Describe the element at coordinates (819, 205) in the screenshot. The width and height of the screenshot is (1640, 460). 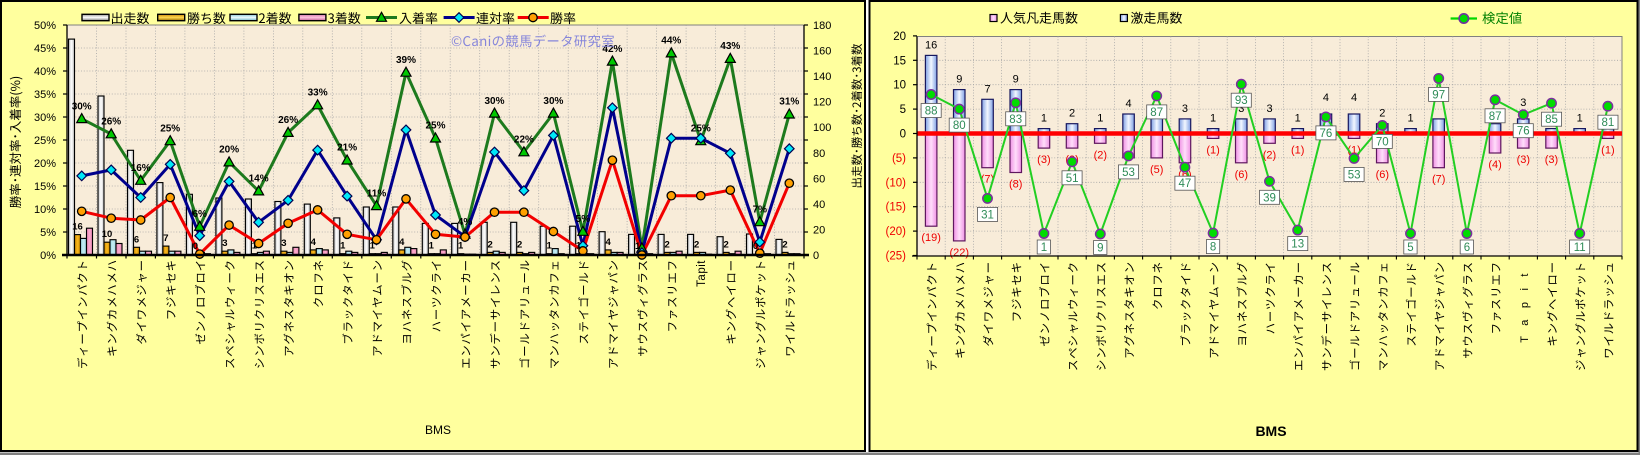
I see `svg-text: 40` at that location.